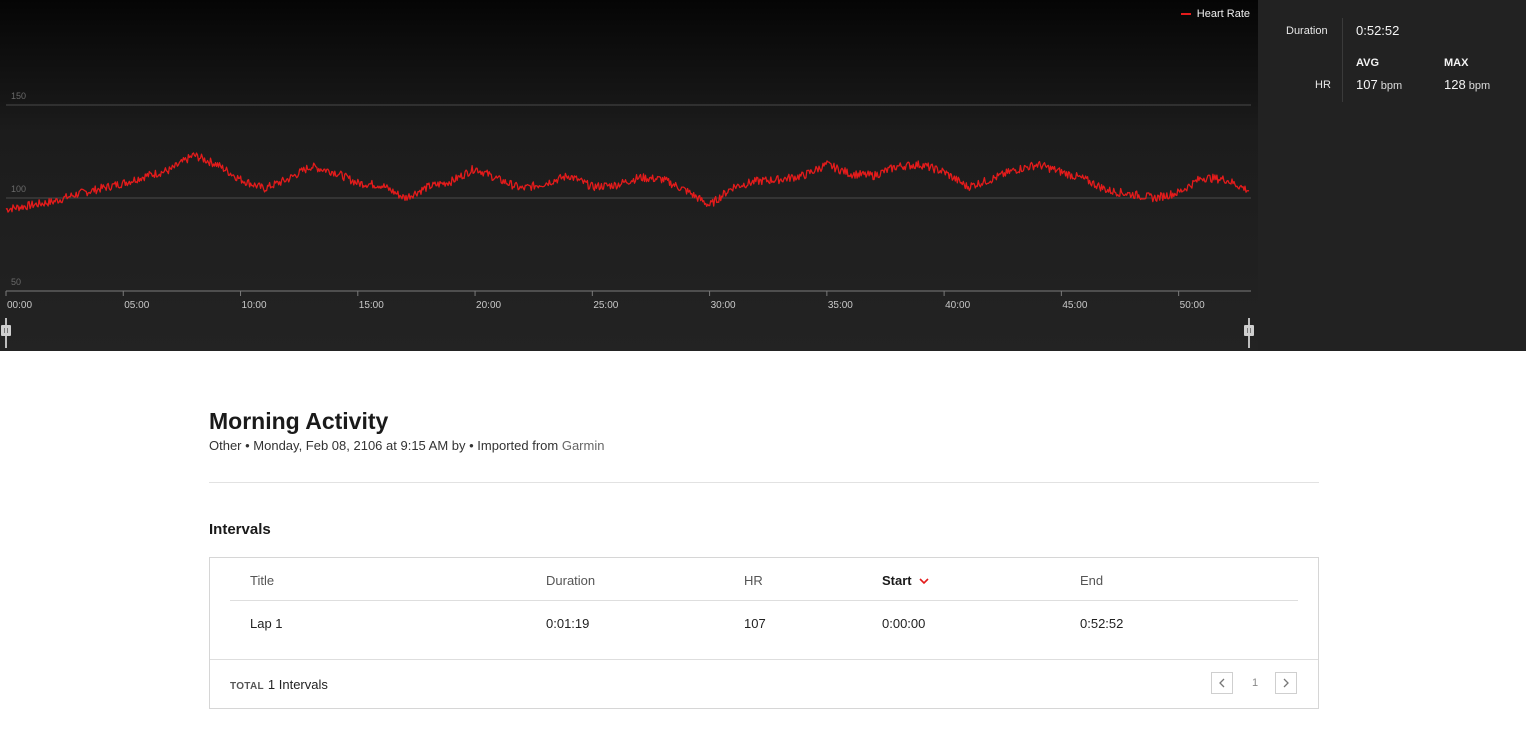  I want to click on duration-label: Duration, so click(1307, 31).